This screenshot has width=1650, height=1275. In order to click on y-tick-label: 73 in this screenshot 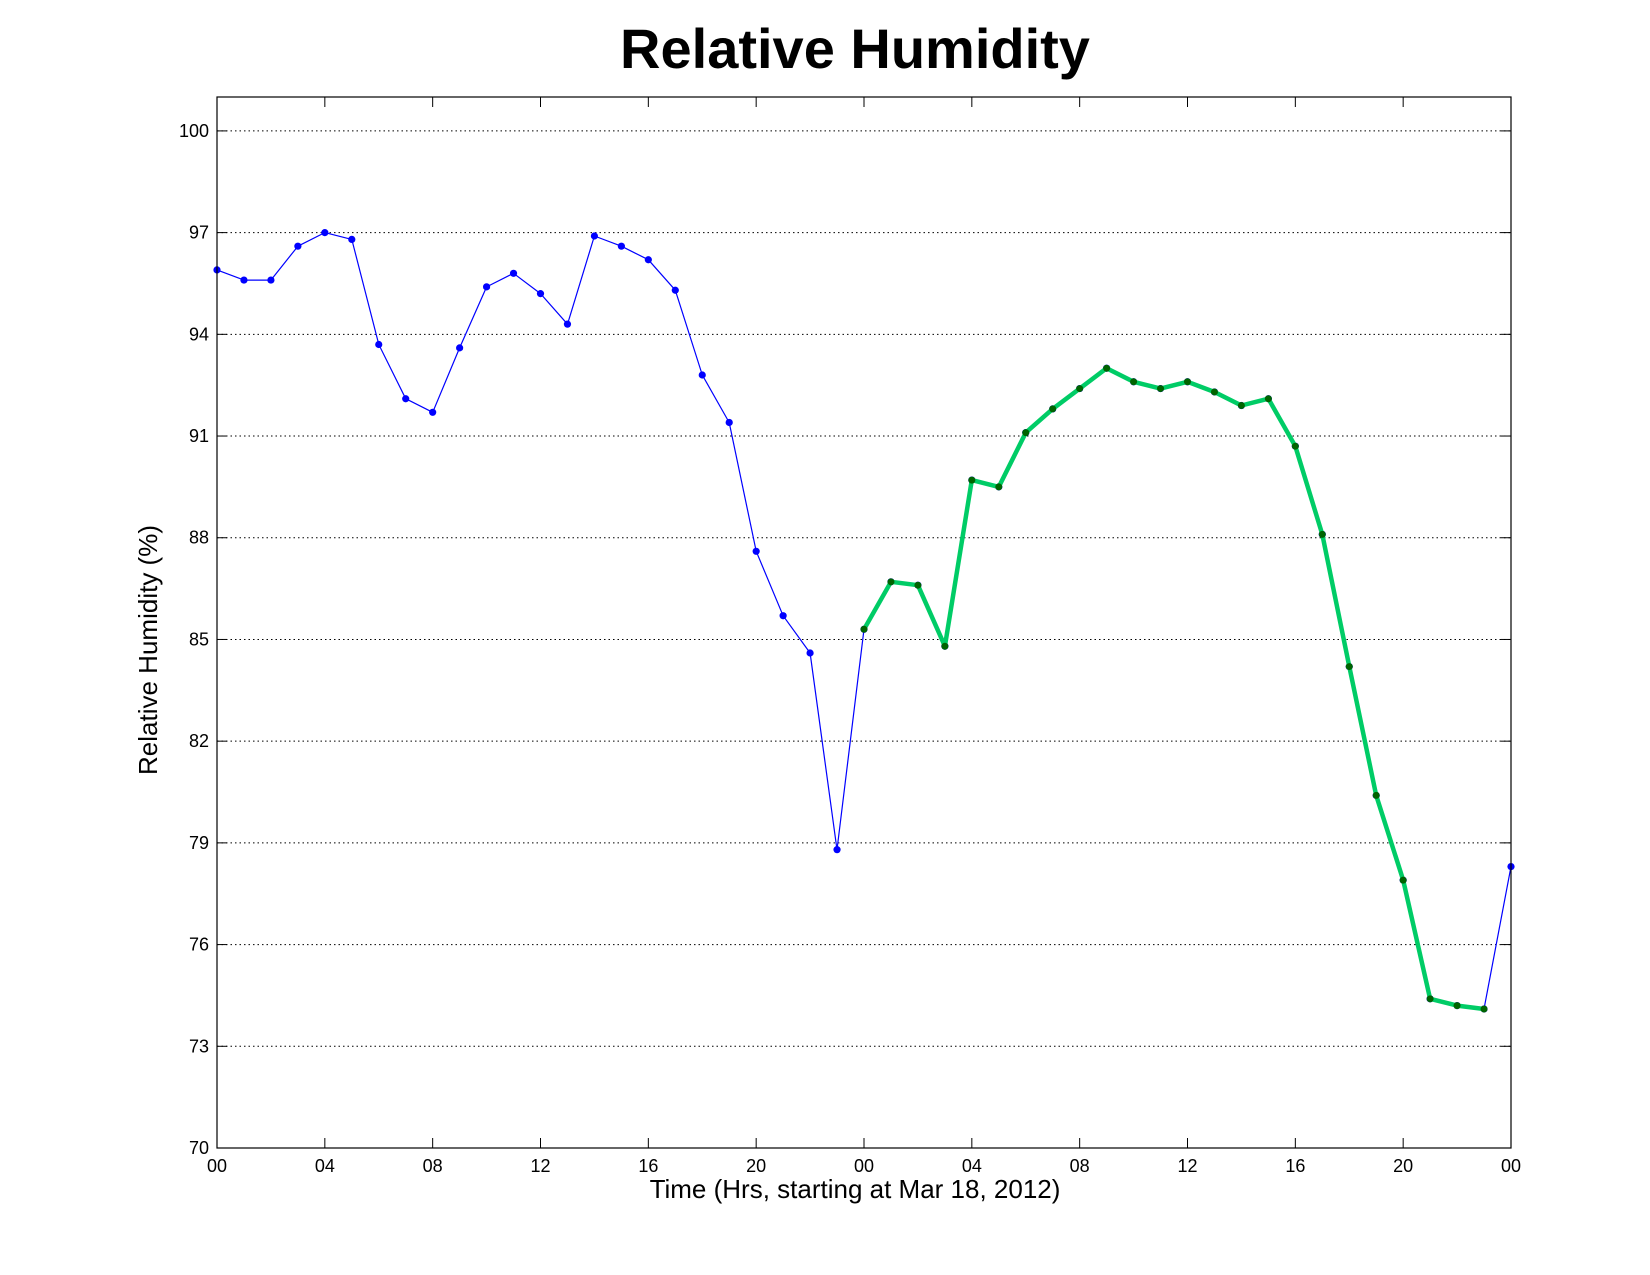, I will do `click(199, 1046)`.